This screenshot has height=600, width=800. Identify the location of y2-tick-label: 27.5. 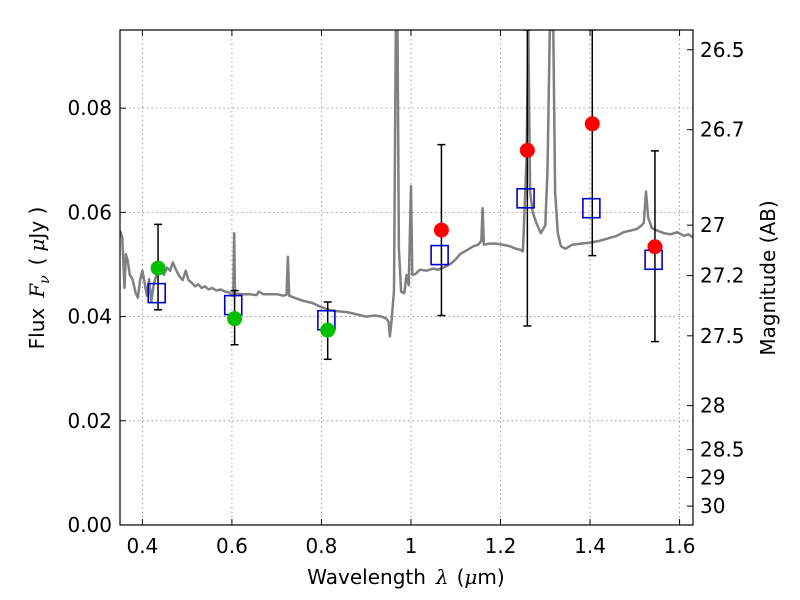
(722, 336).